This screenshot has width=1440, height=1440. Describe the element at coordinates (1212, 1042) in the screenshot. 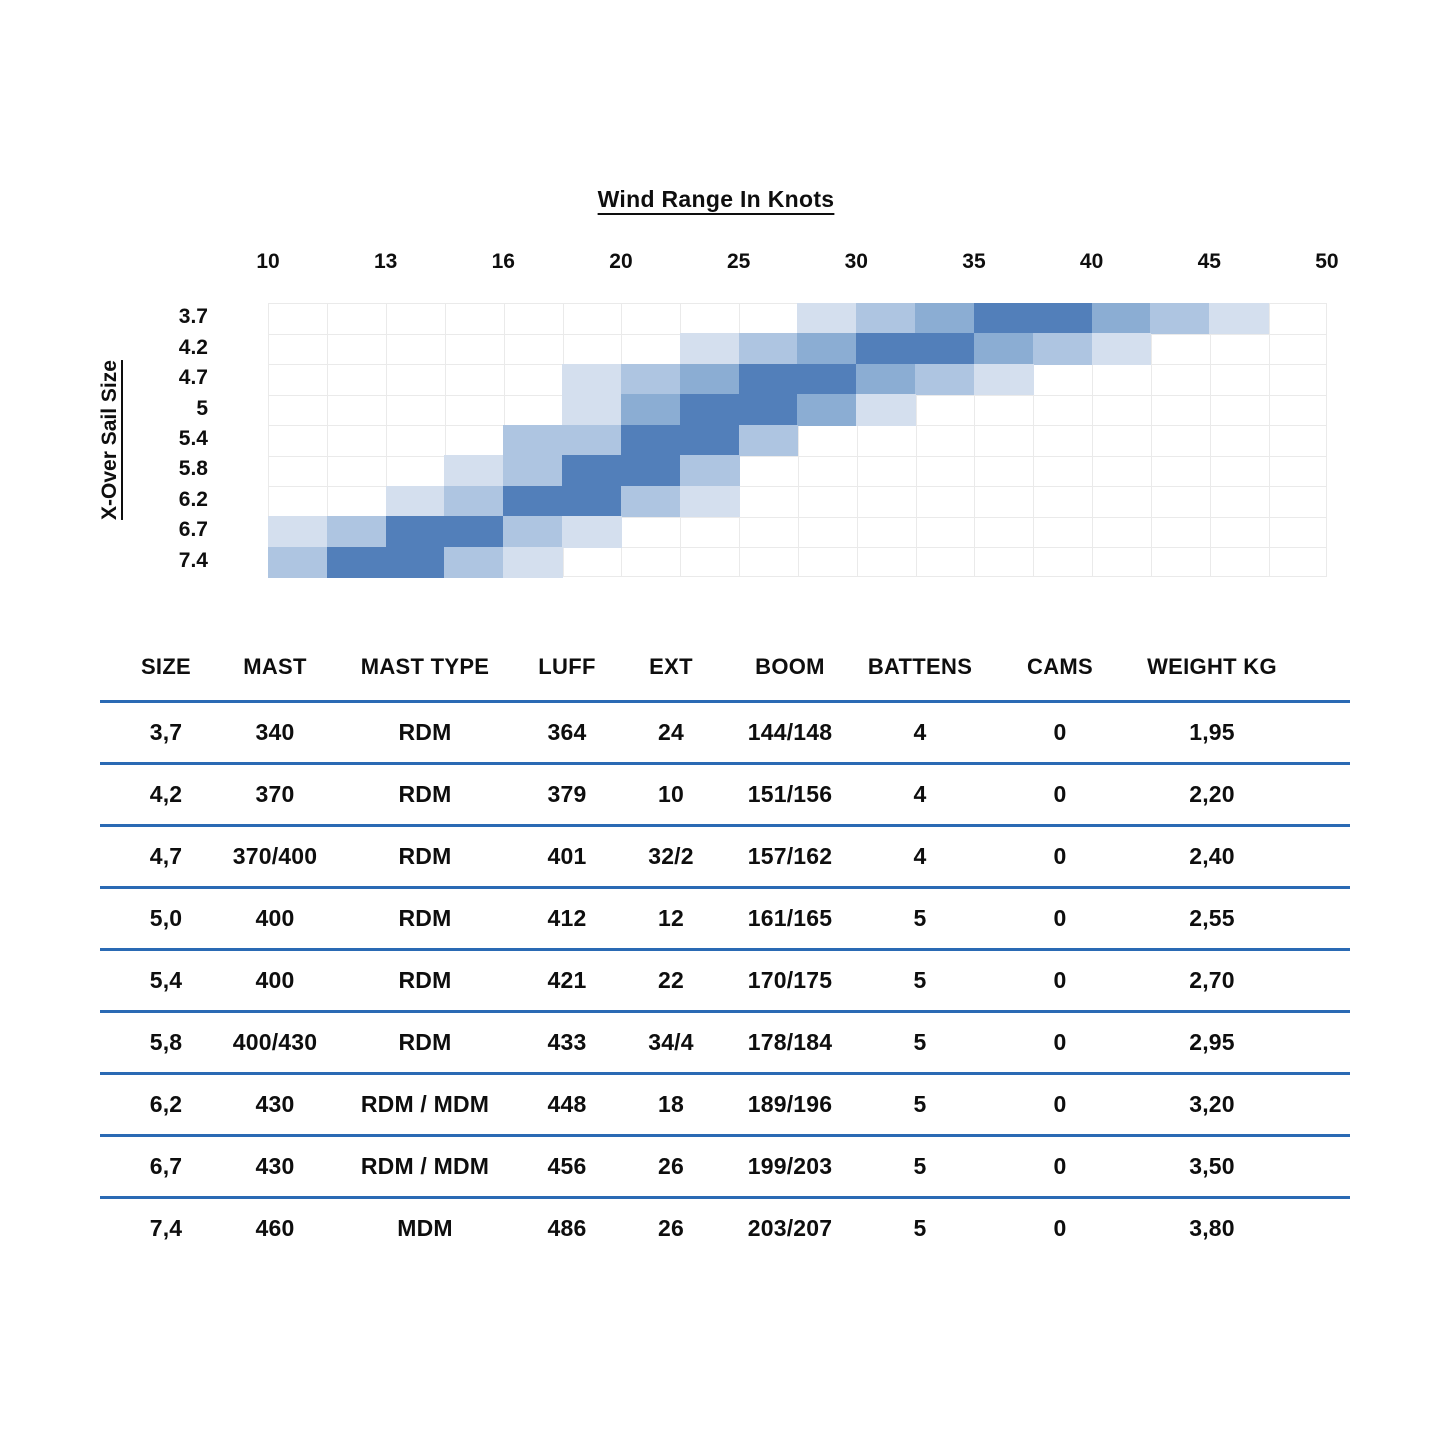

I see `table-cell: 2,95` at that location.